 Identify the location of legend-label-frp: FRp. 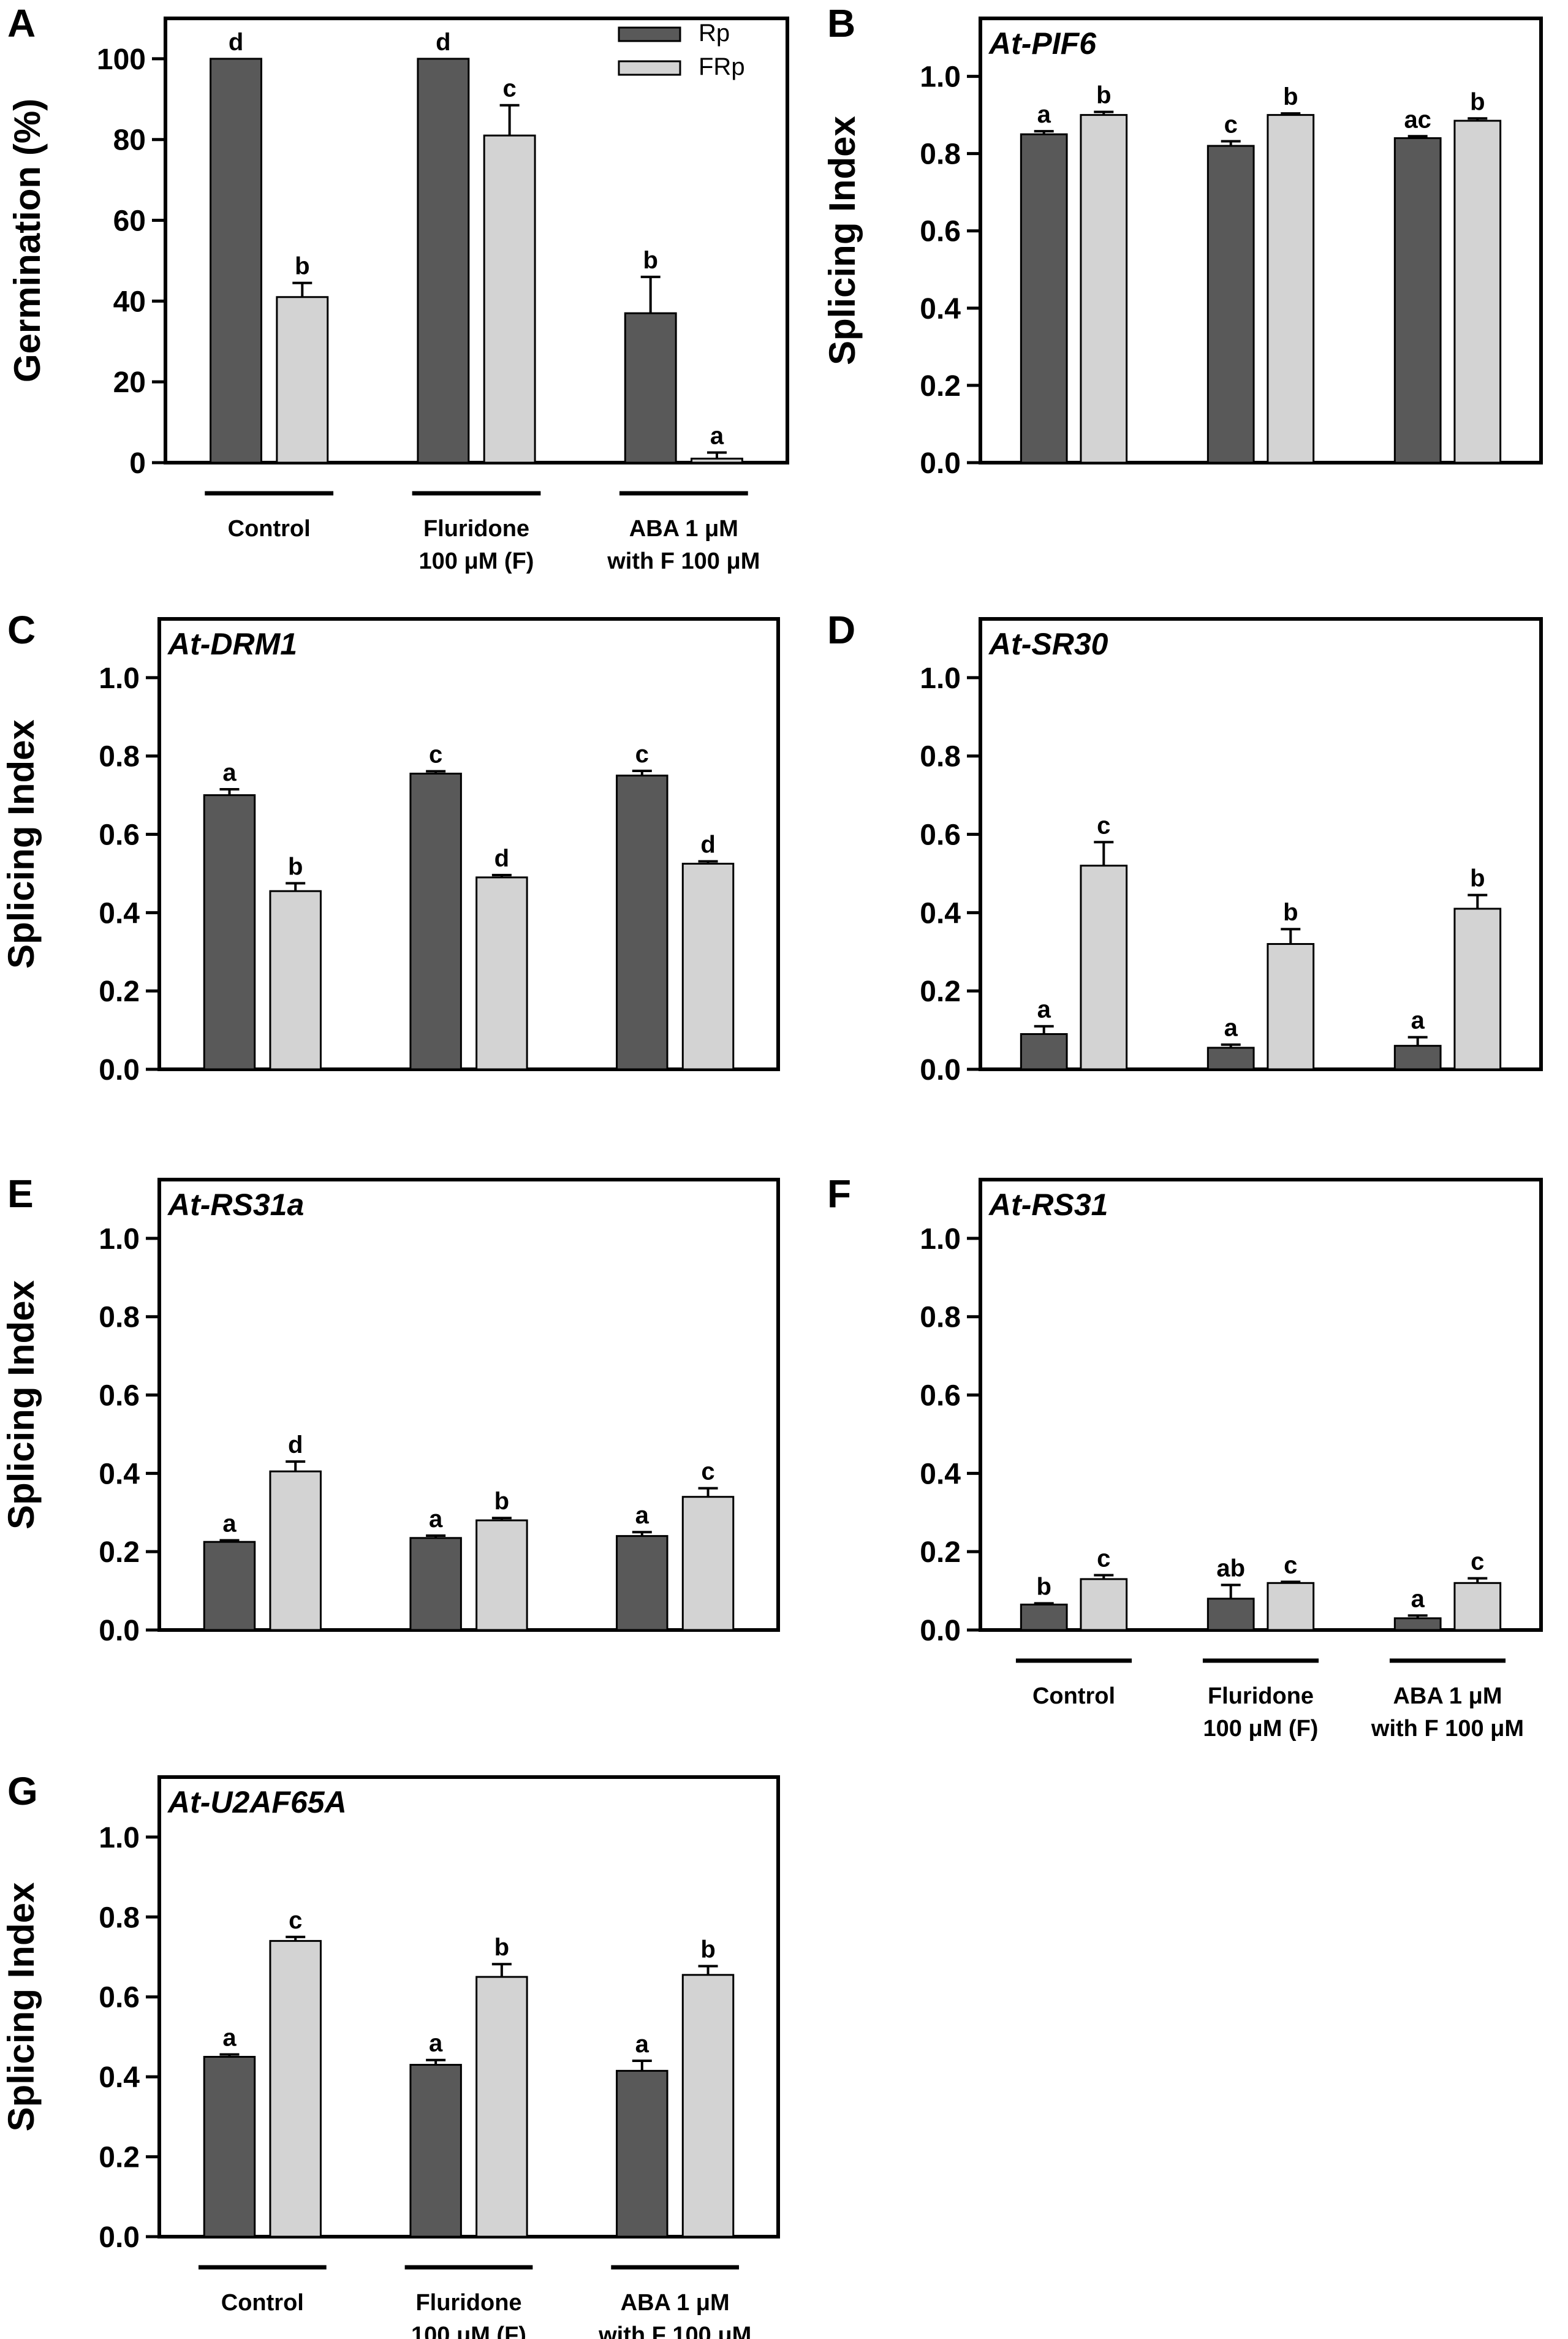
(722, 66).